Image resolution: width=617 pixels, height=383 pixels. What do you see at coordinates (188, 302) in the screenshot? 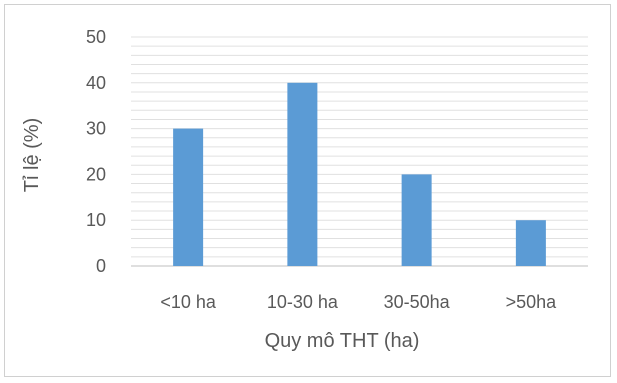
I see `x-tick-label: <10 ha` at bounding box center [188, 302].